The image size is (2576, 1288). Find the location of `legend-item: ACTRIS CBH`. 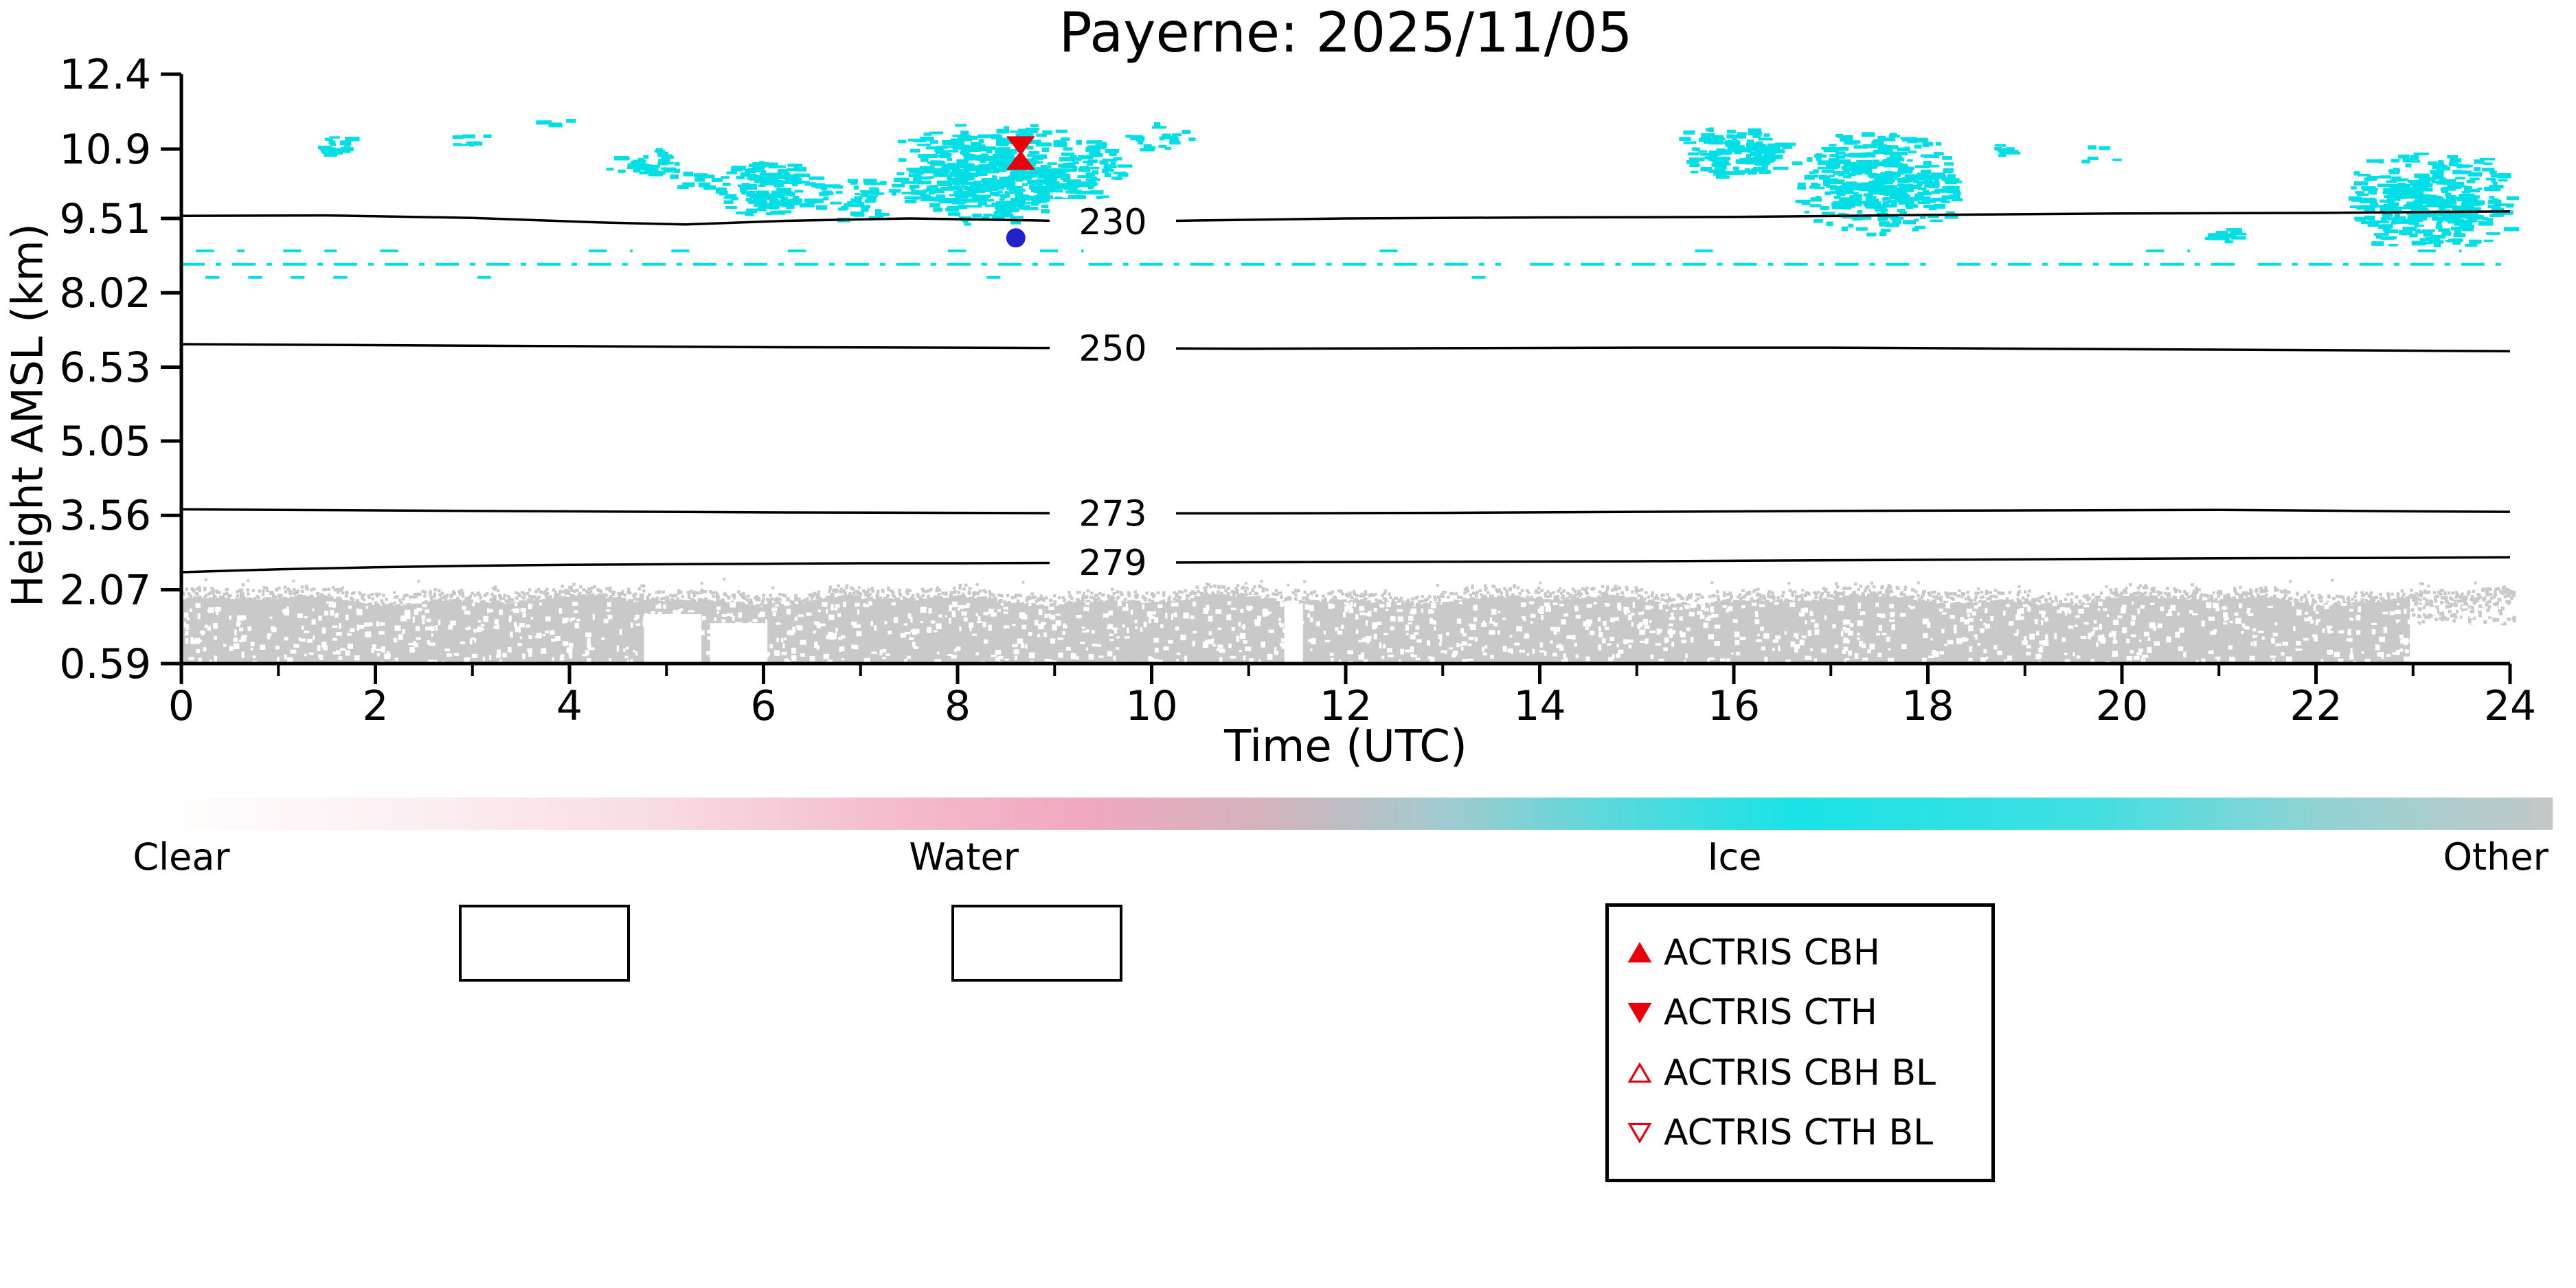

legend-item: ACTRIS CBH is located at coordinates (1805, 952).